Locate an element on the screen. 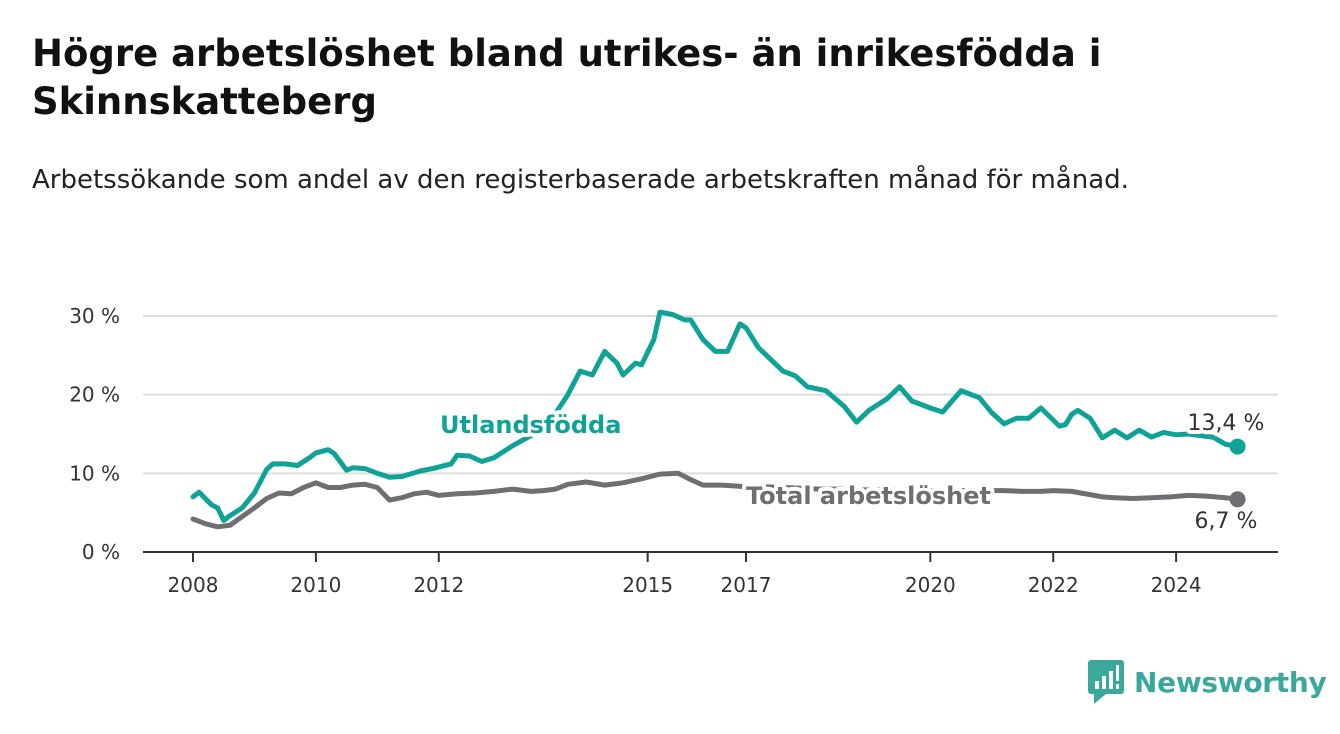 The height and width of the screenshot is (734, 1340). x-tick-label: 2012 is located at coordinates (438, 585).